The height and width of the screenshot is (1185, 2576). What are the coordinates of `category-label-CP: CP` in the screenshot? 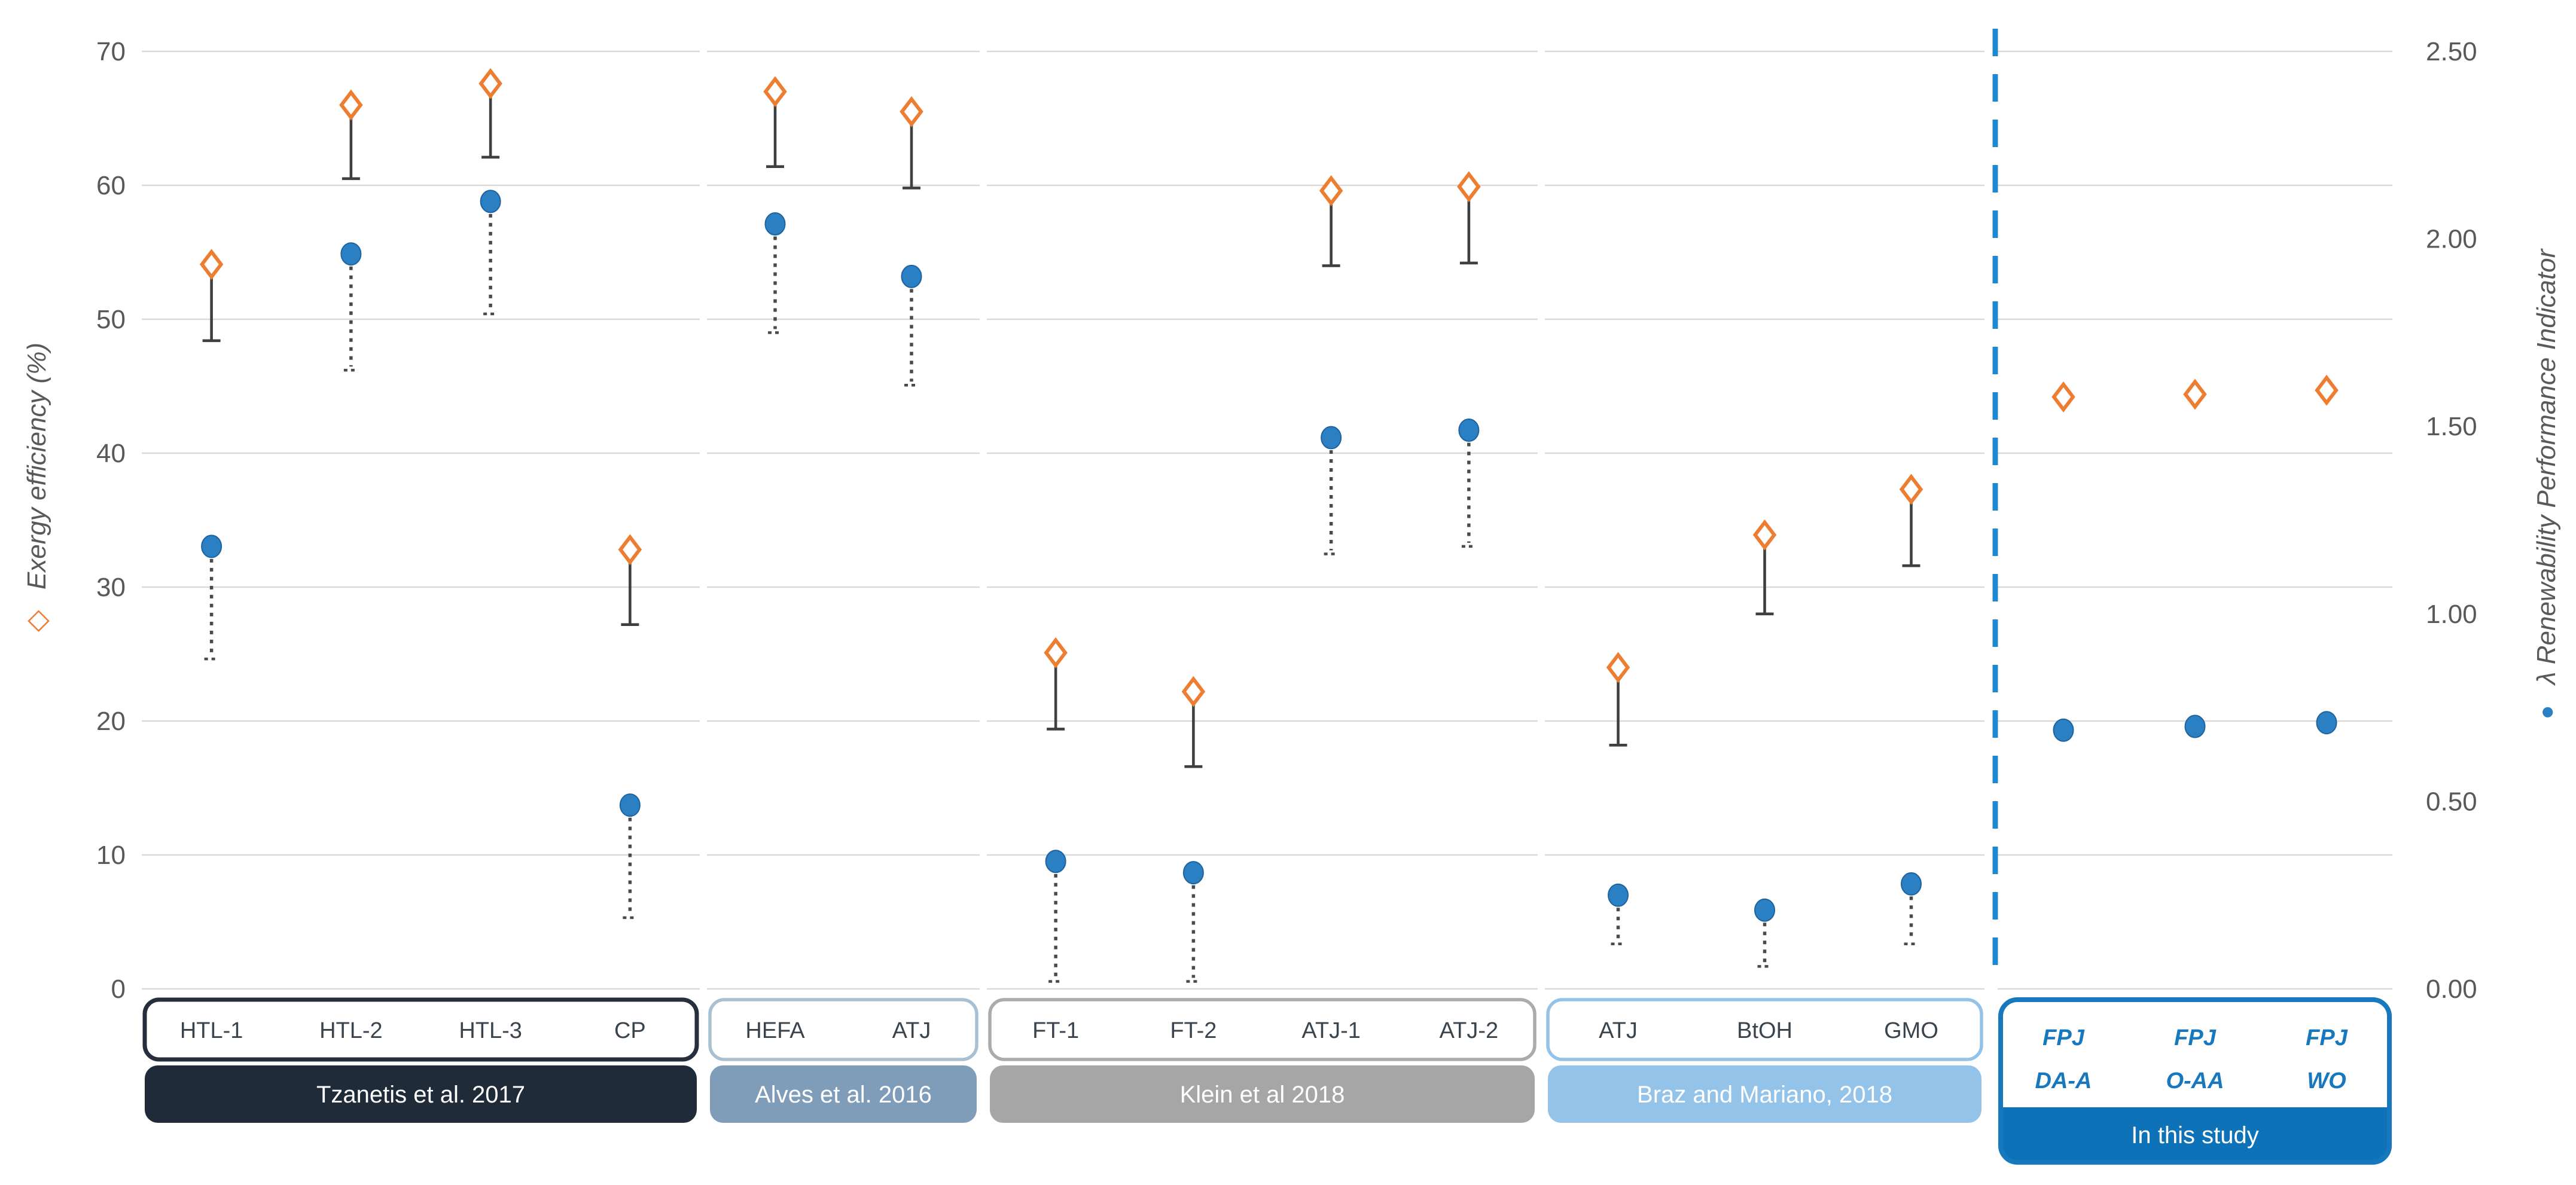 It's located at (630, 1030).